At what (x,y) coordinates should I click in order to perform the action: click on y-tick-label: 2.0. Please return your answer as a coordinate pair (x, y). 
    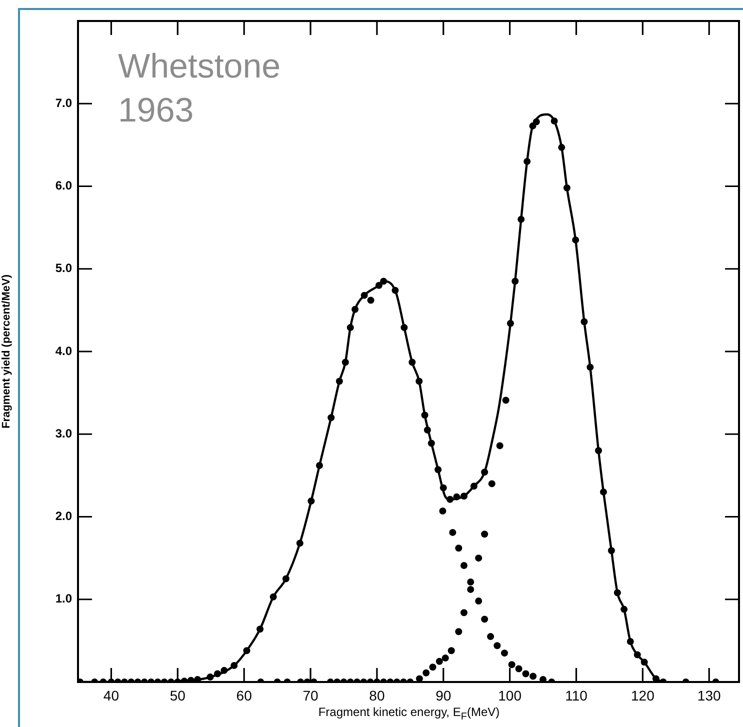
    Looking at the image, I should click on (63, 516).